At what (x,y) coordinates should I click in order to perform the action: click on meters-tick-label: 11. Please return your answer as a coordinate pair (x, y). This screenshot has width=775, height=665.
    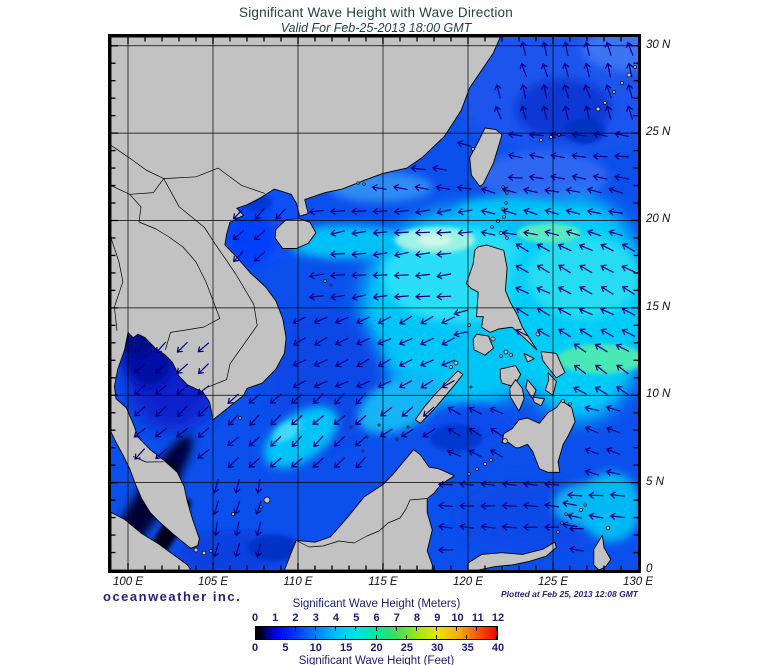
    Looking at the image, I should click on (477, 618).